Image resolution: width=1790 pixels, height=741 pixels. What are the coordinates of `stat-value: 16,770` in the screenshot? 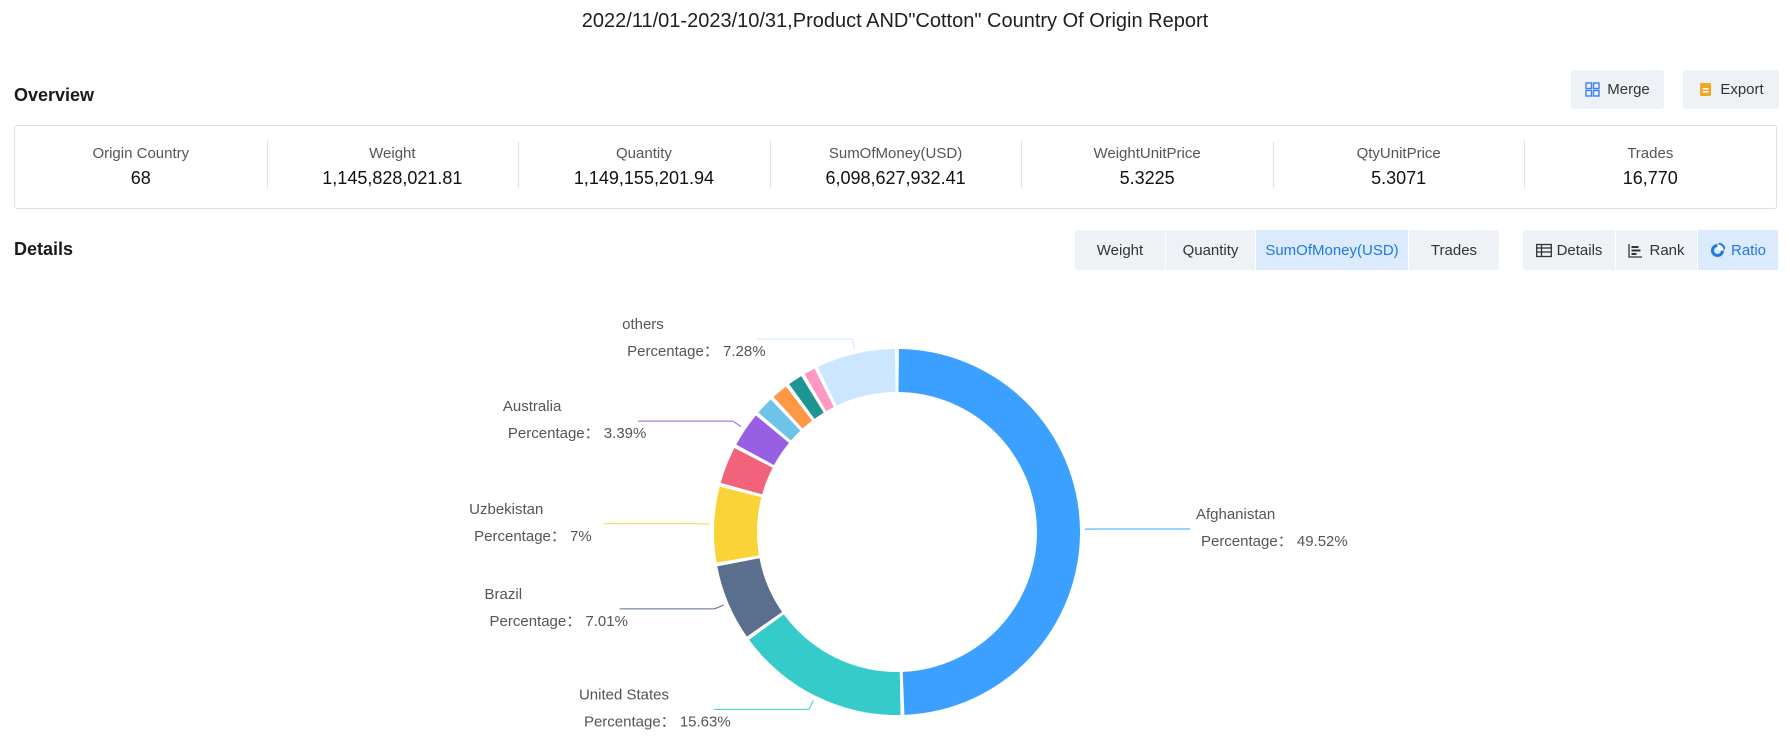 It's located at (1650, 178).